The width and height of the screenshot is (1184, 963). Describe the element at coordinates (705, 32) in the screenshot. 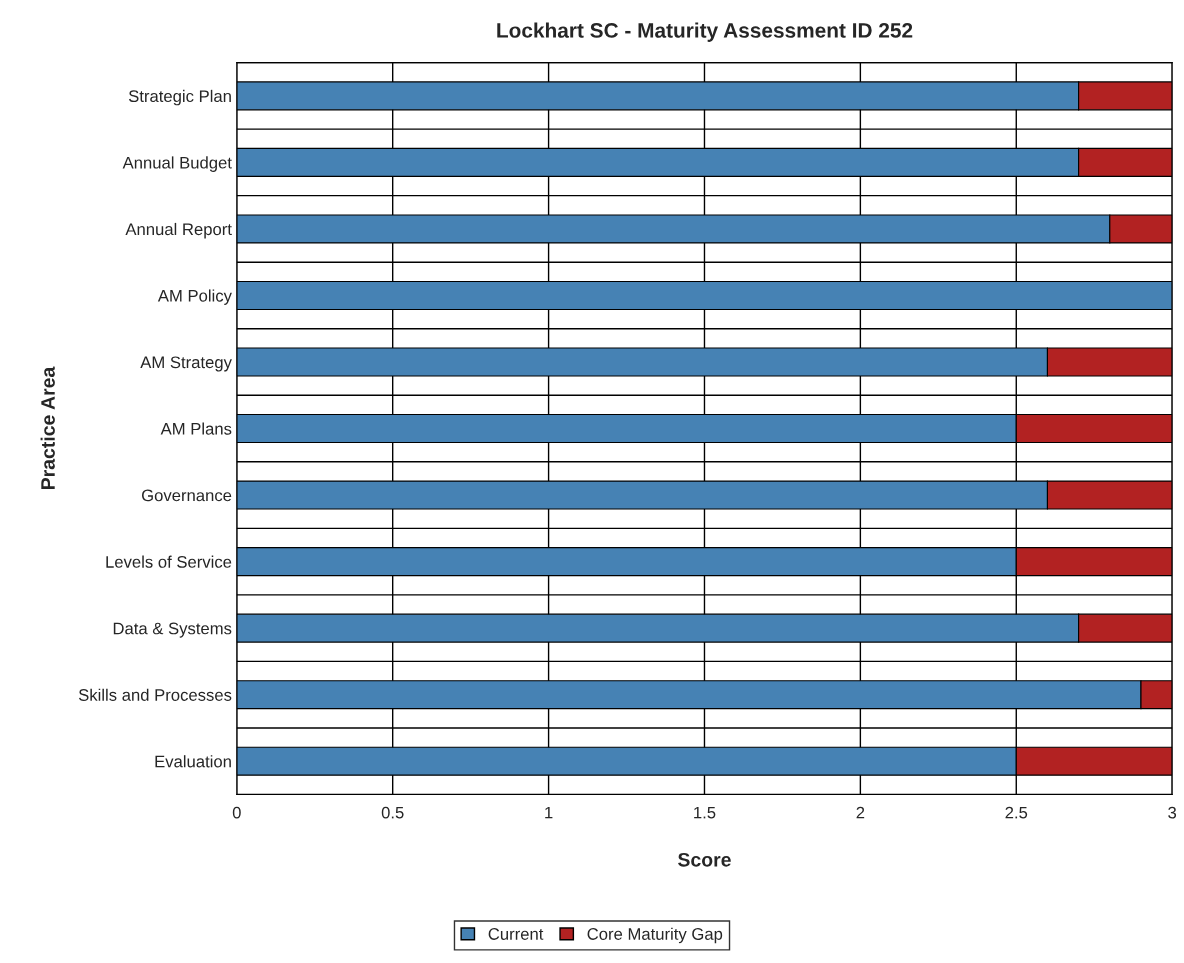

I see `chart-title: Lockhart SC - Maturity Assessment ID 252` at that location.